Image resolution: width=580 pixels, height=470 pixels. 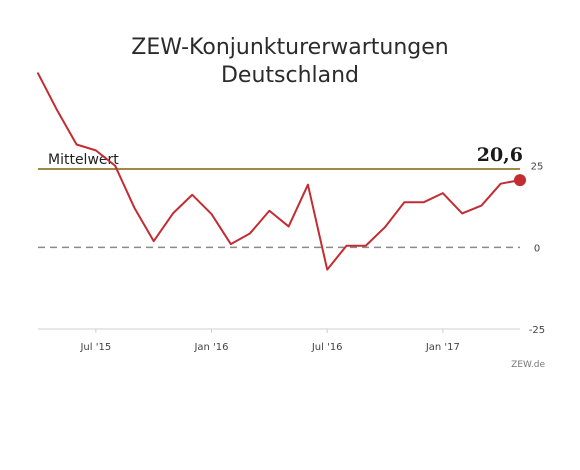 What do you see at coordinates (269, 341) in the screenshot?
I see `x-axis-ticks: Jul '15 Jan '16 Jul '16 Jan '17` at bounding box center [269, 341].